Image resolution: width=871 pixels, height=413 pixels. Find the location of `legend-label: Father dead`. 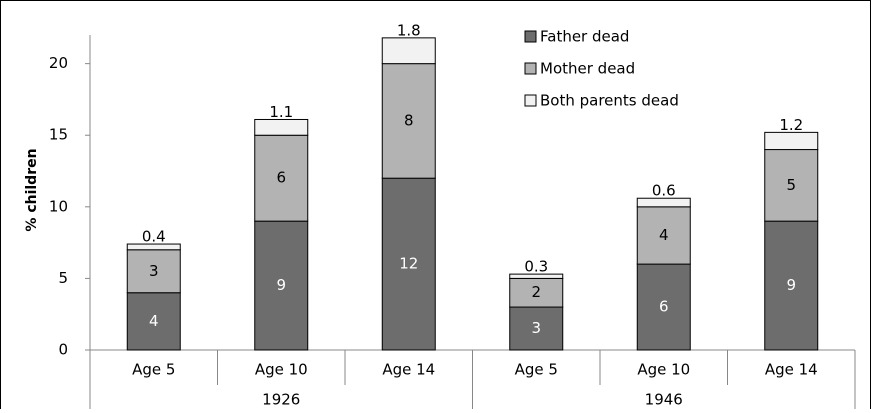

legend-label: Father dead is located at coordinates (584, 37).